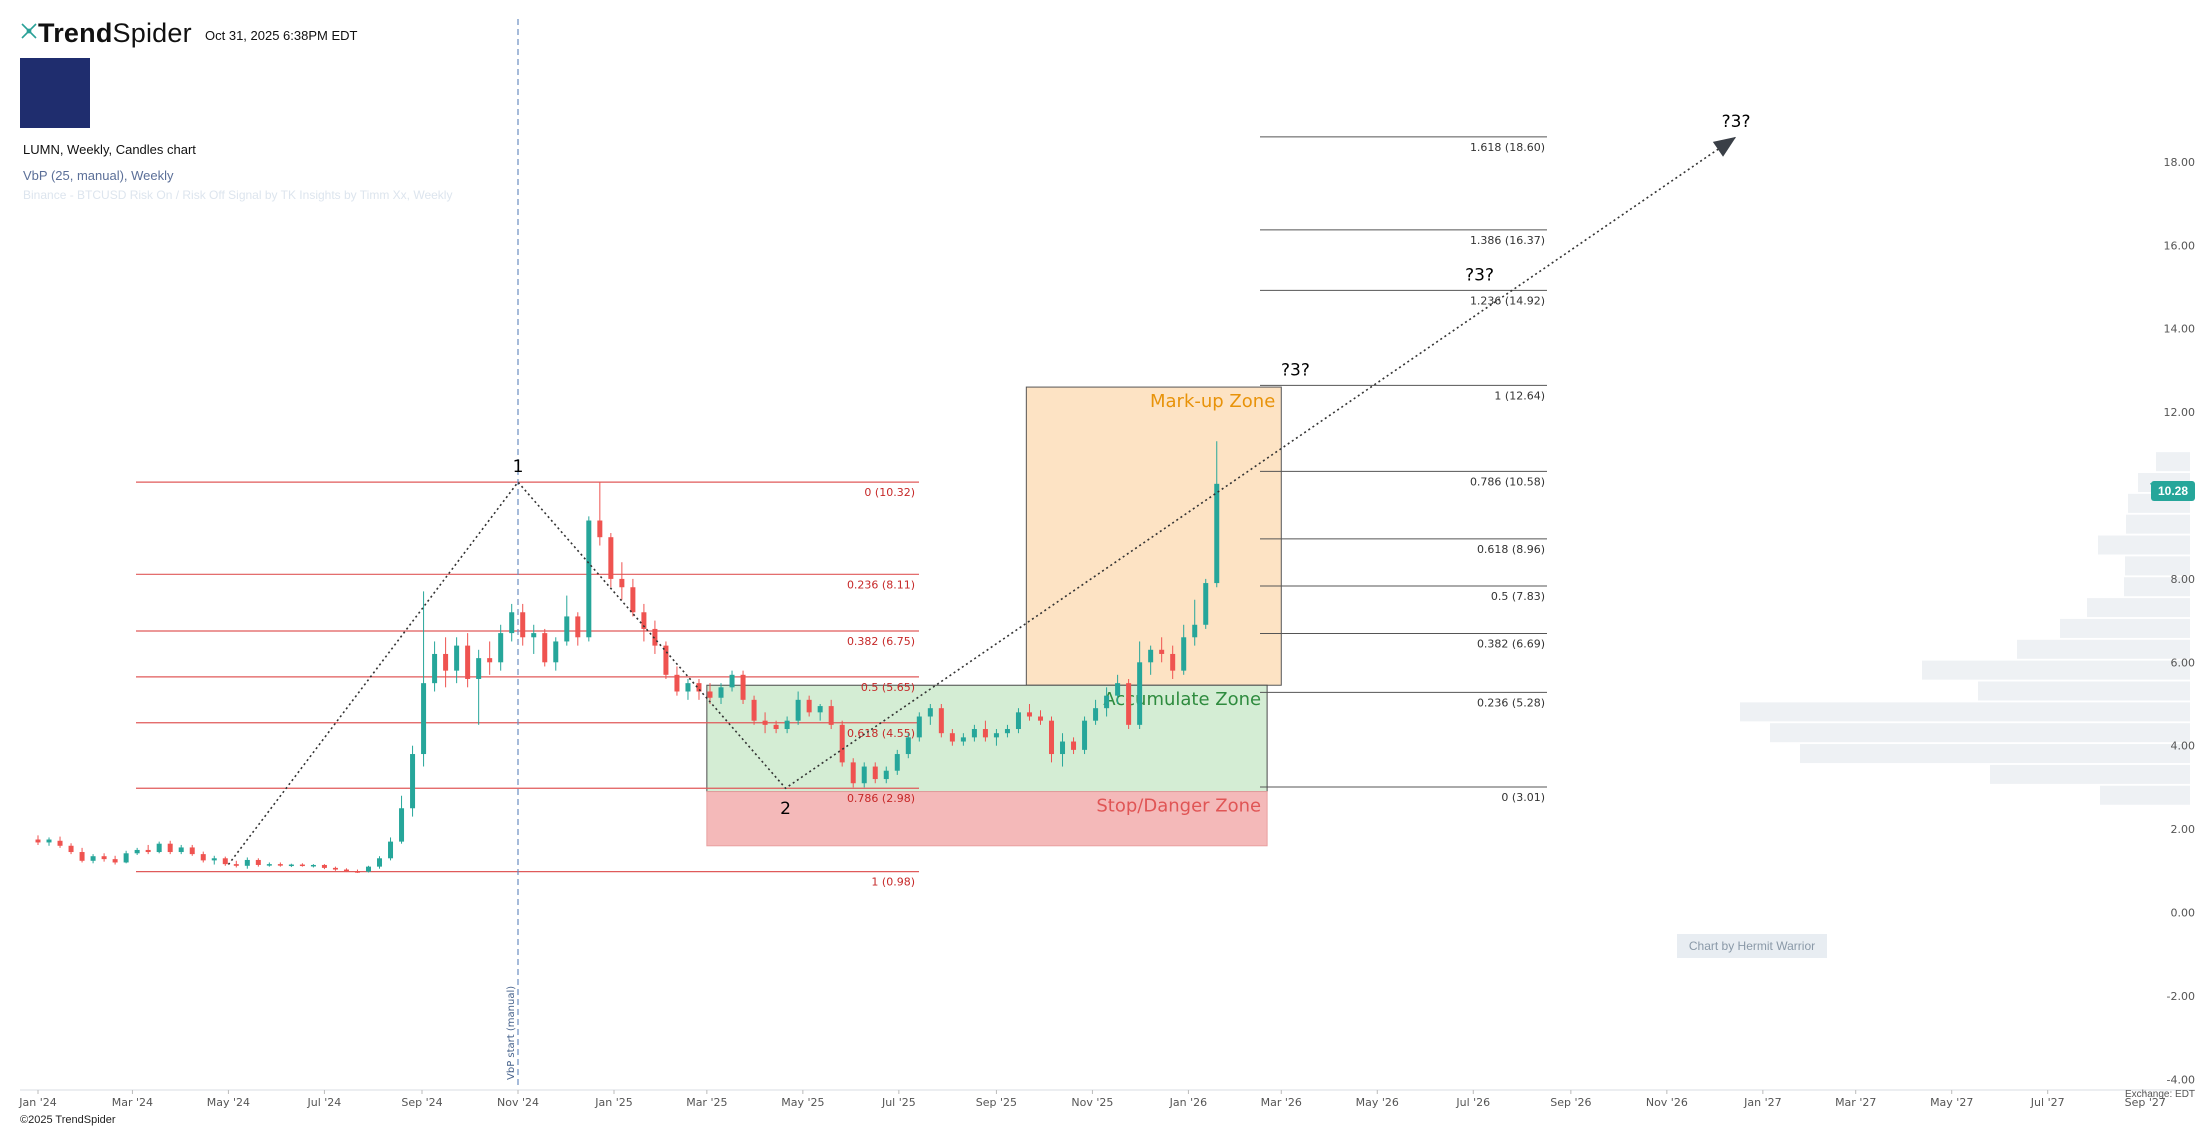 This screenshot has width=2207, height=1134. Describe the element at coordinates (2183, 579) in the screenshot. I see `y-tick-label: 8.00` at that location.